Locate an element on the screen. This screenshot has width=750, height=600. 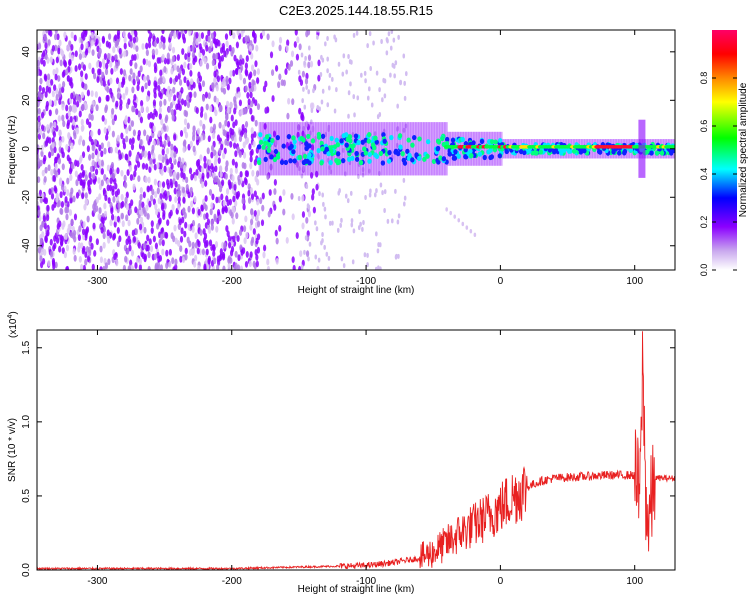
y-tick-label: 1.5 is located at coordinates (26, 347).